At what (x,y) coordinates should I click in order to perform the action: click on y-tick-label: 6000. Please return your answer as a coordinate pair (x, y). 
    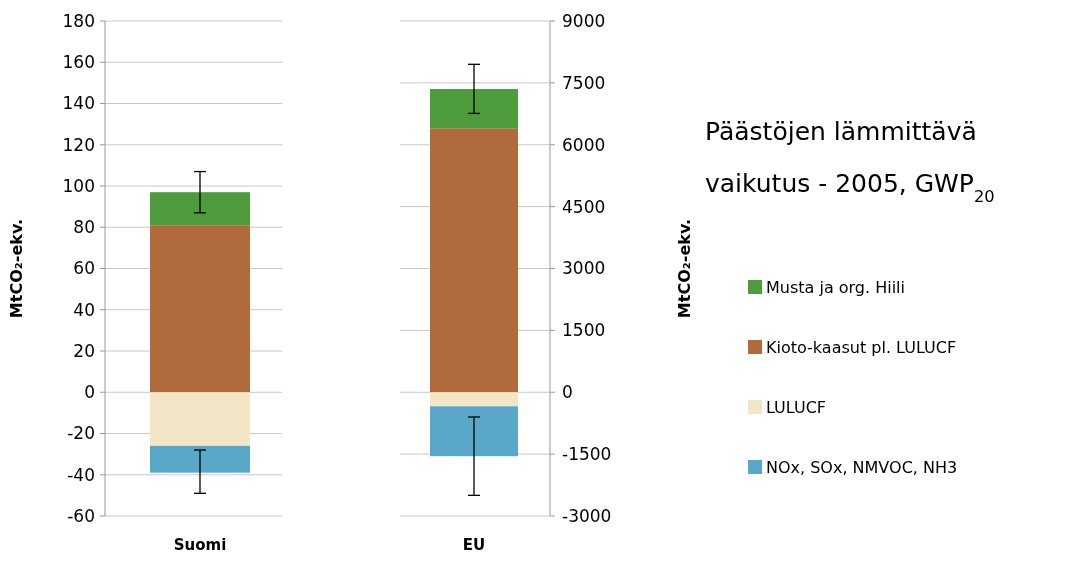
    Looking at the image, I should click on (584, 144).